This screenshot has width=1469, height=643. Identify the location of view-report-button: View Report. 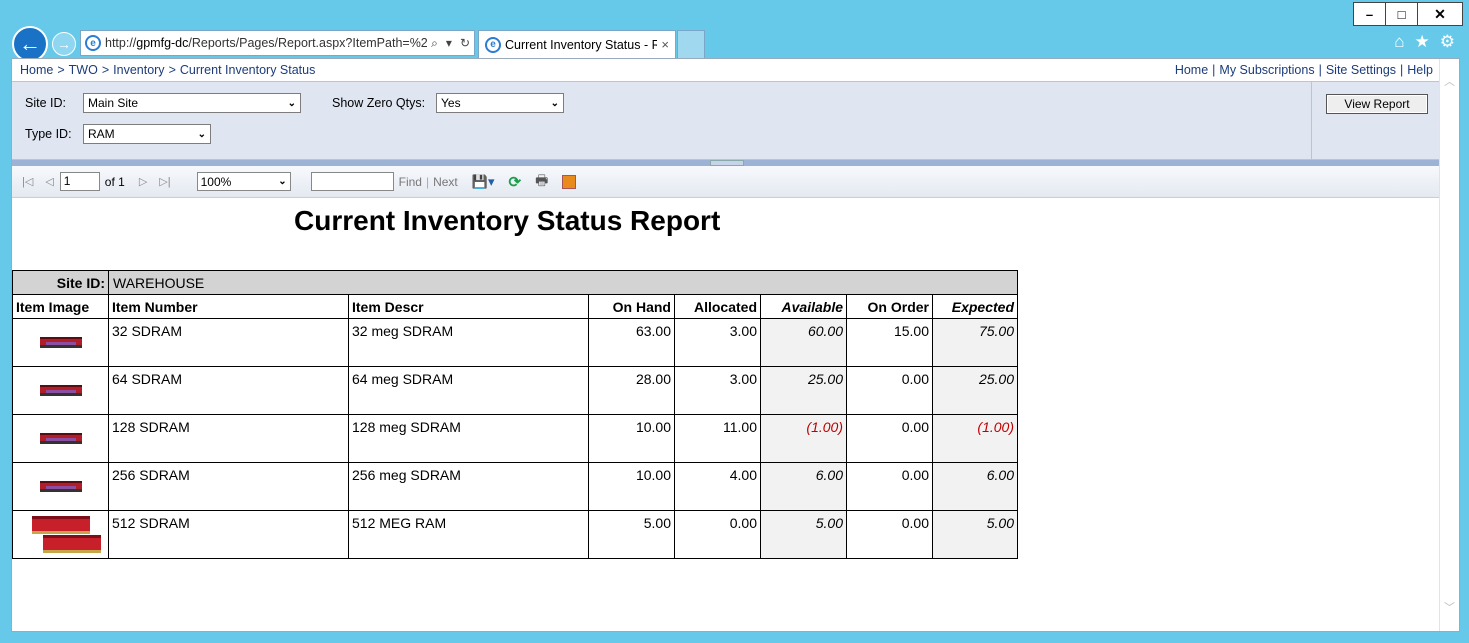
(1377, 104).